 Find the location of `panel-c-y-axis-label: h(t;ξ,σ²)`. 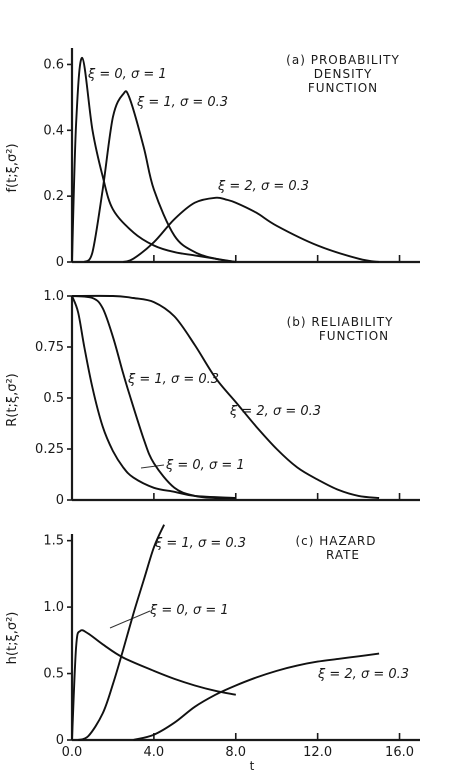

panel-c-y-axis-label: h(t;ξ,σ²) is located at coordinates (12, 638).